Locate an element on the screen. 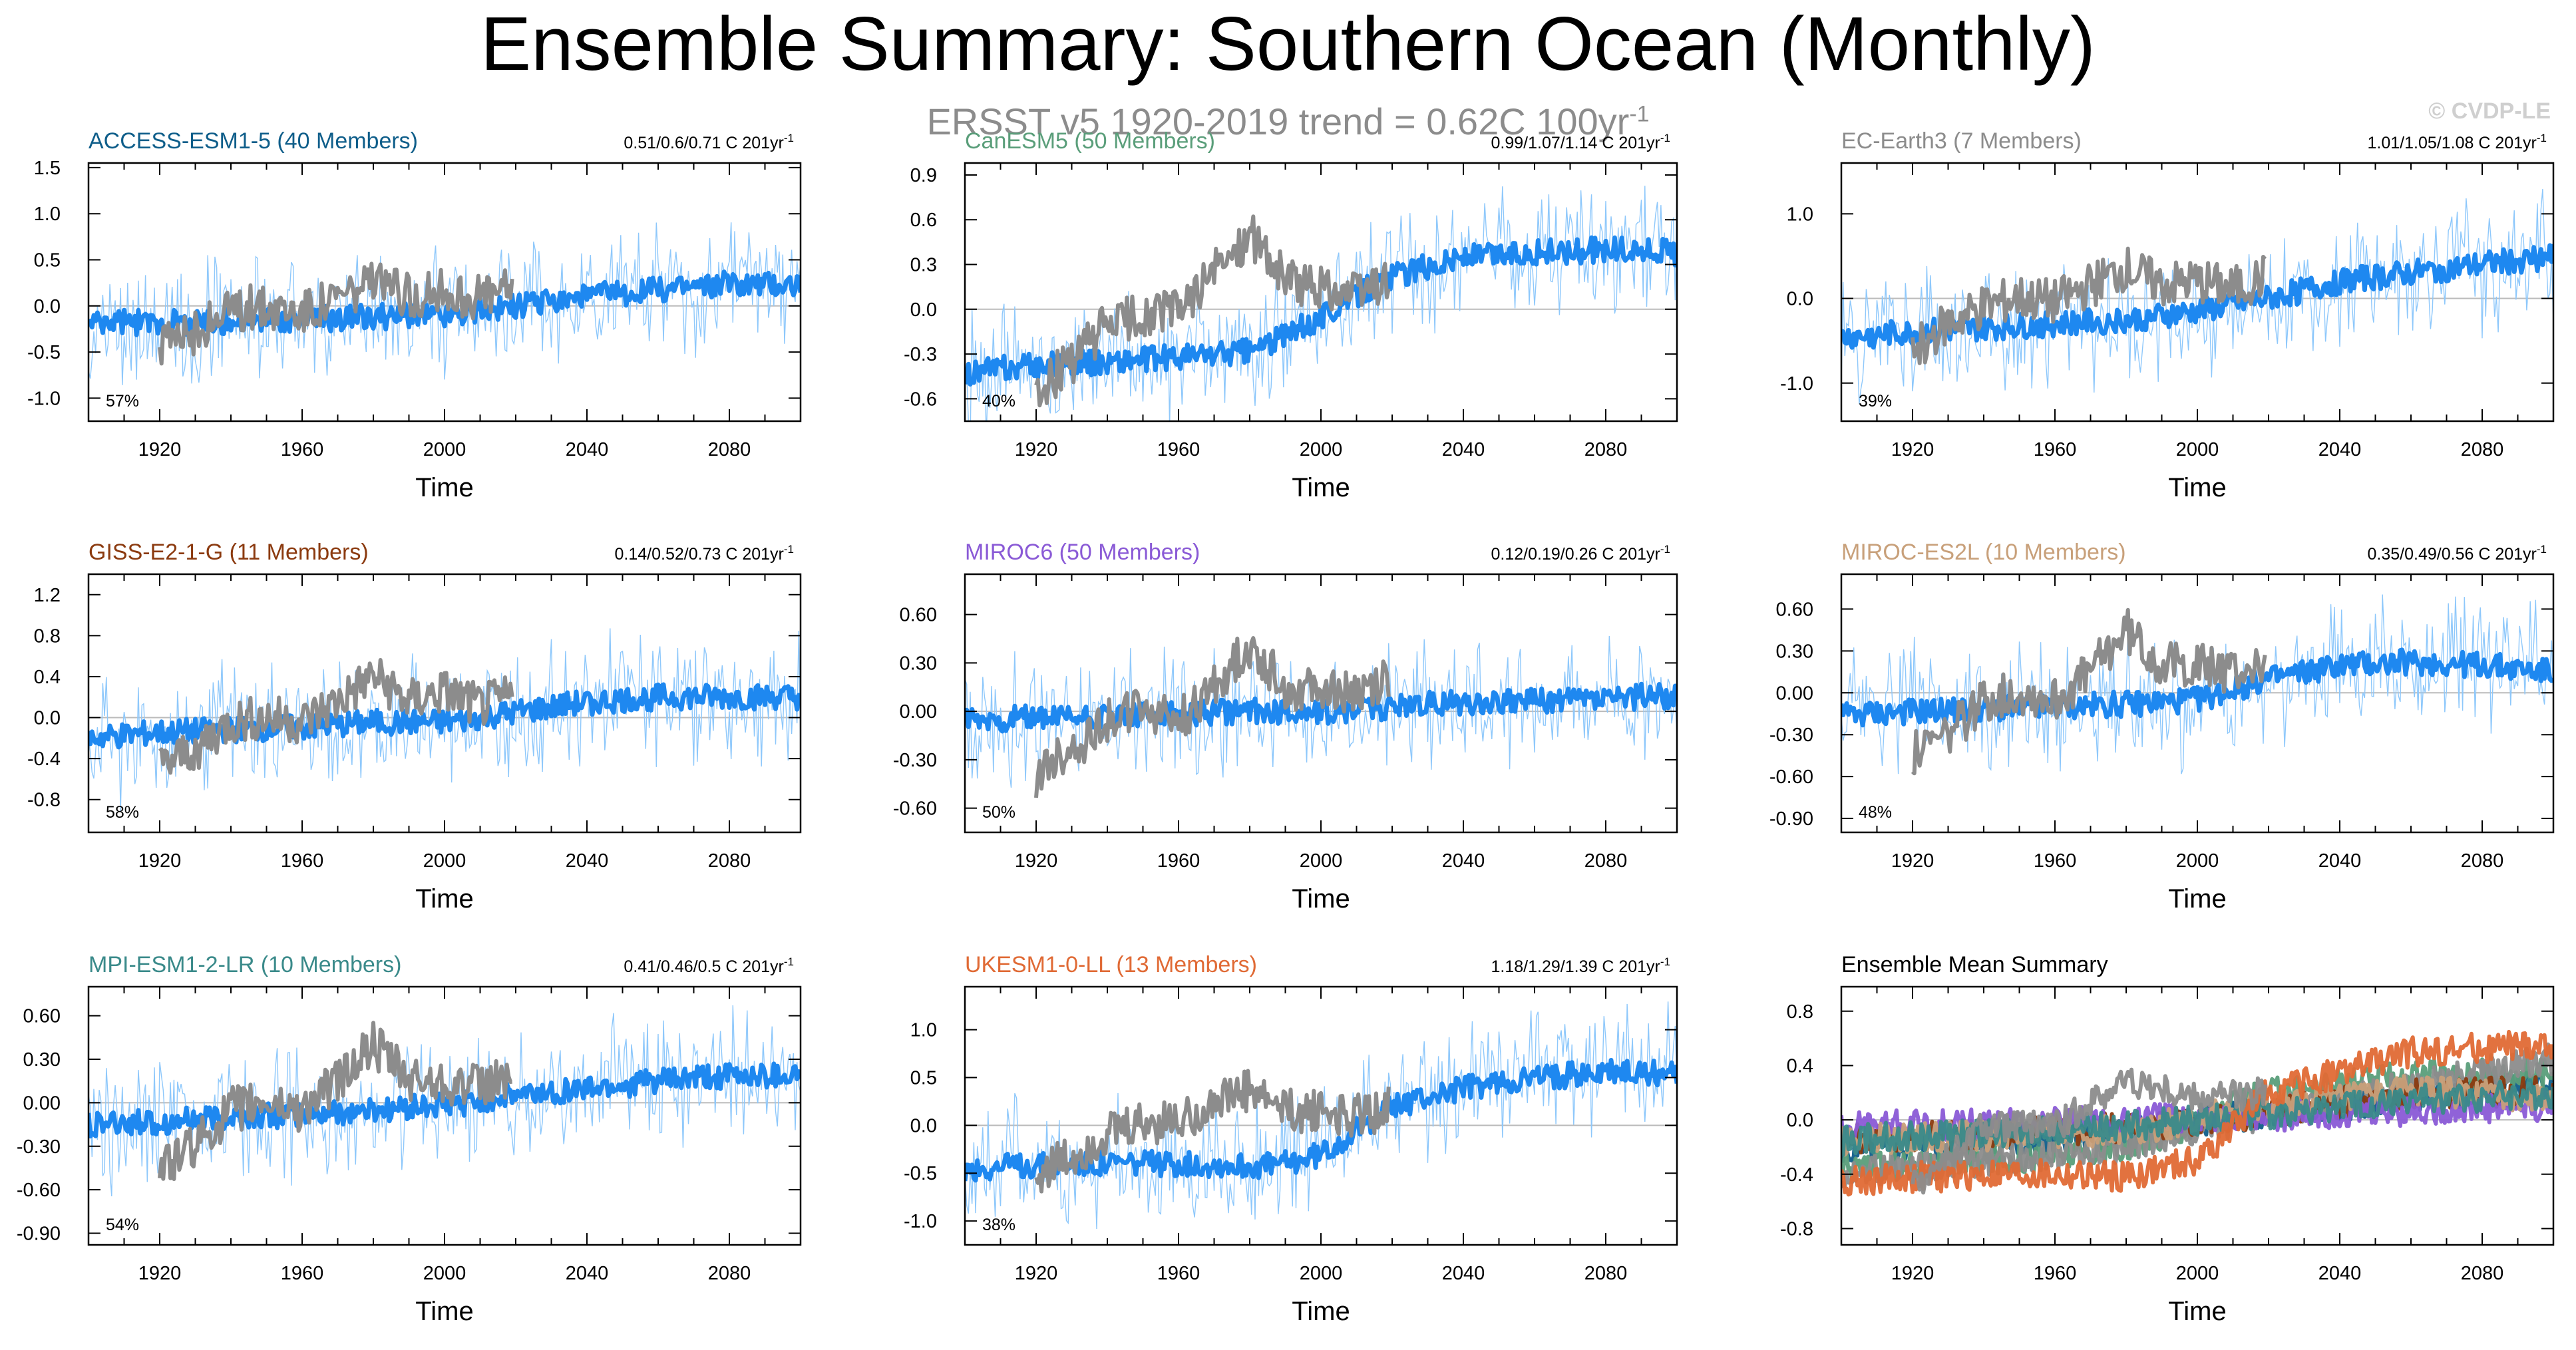  y-tick-label: 0.9 is located at coordinates (923, 176).